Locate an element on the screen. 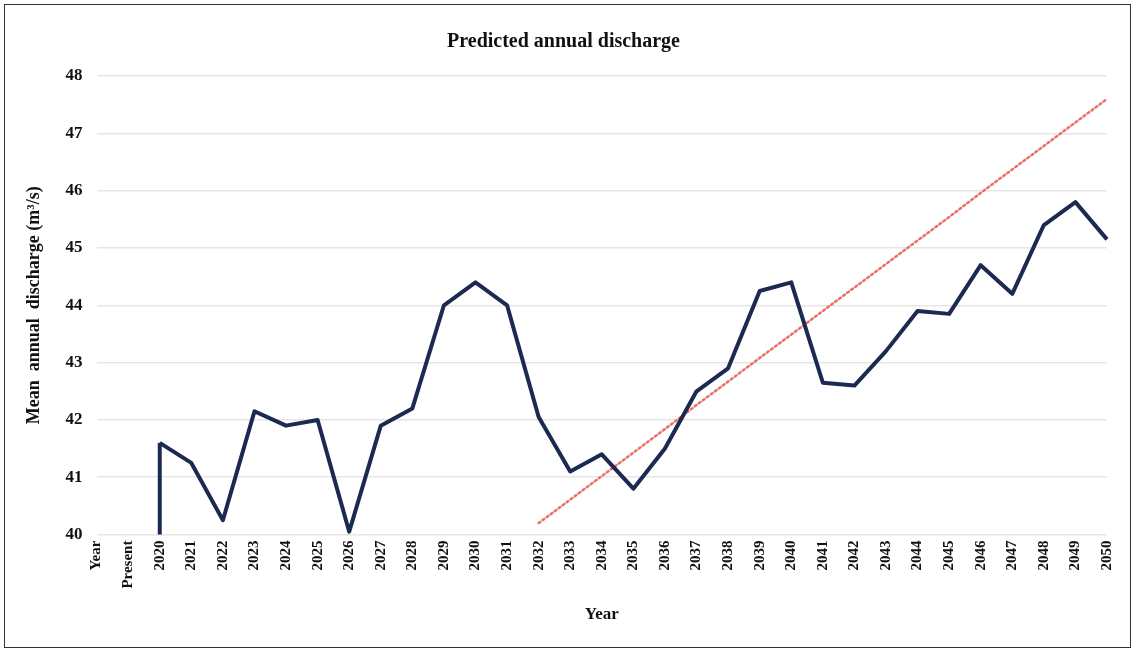 This screenshot has width=1137, height=654. y-tick-label: 40 is located at coordinates (74, 533).